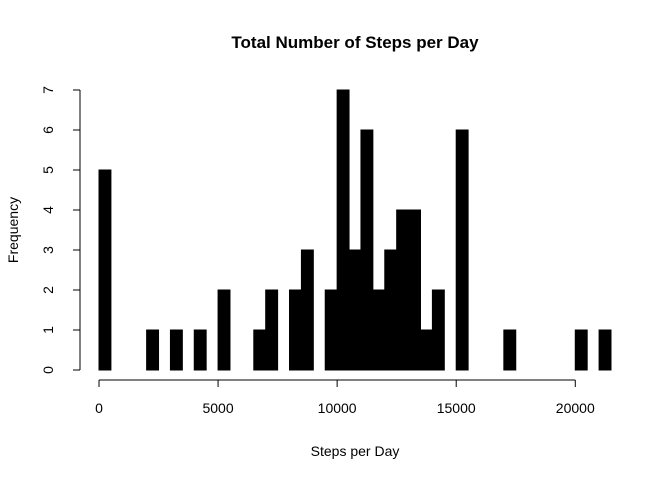 This screenshot has width=672, height=480. I want to click on x-tick-label: 20000, so click(575, 408).